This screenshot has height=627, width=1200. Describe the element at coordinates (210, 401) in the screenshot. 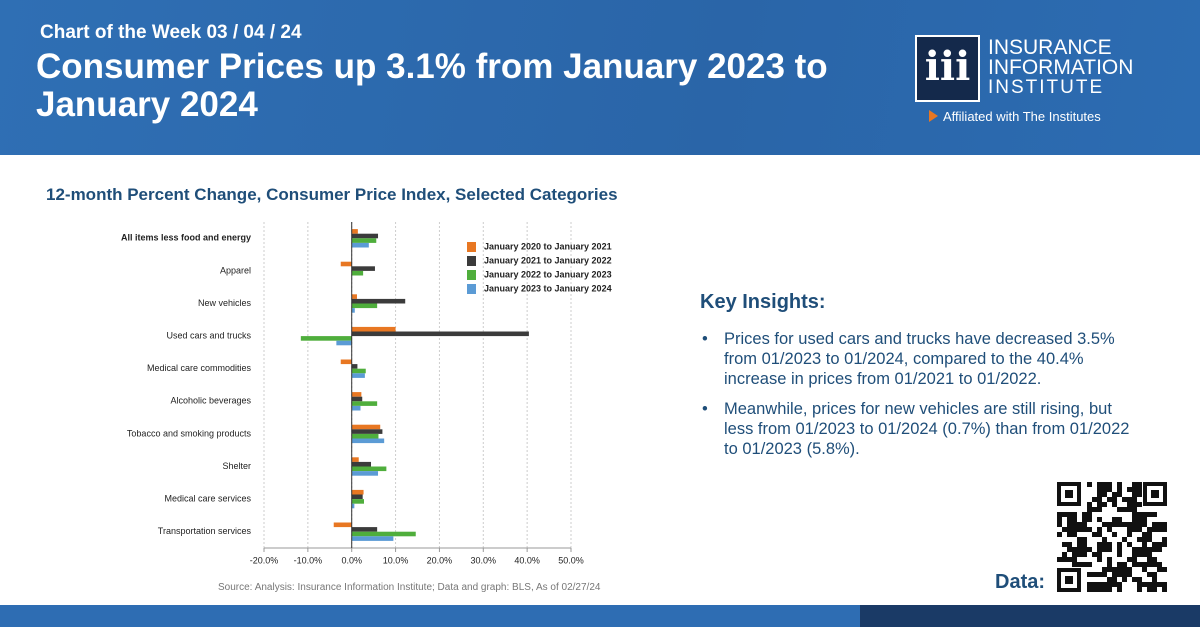

I see `y-tick-label: Alcoholic beverages` at that location.